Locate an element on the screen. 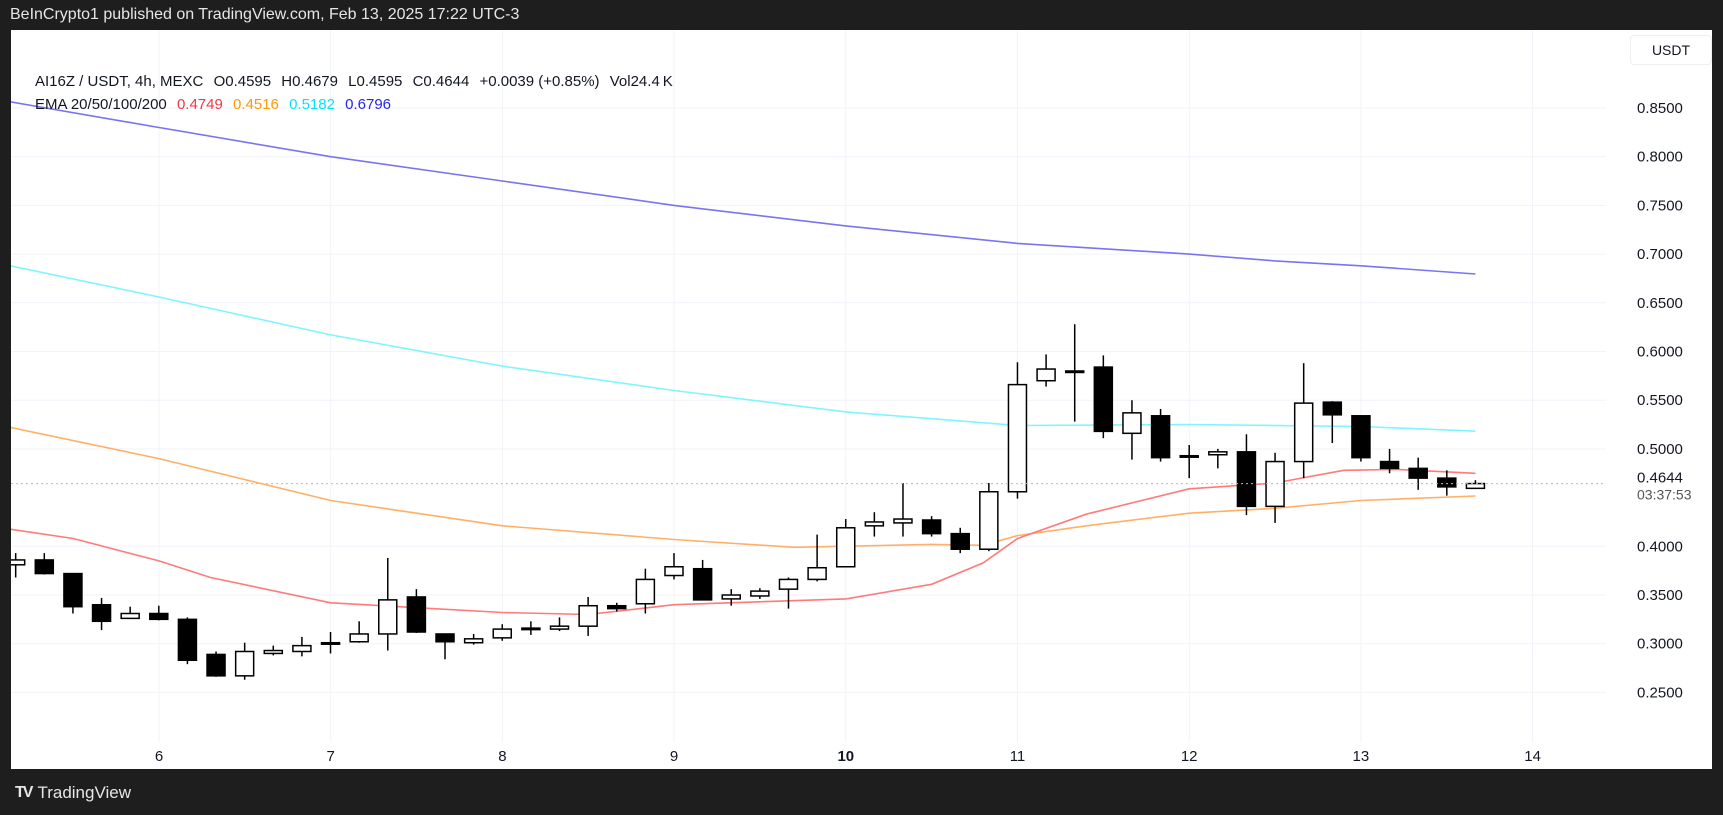 This screenshot has width=1723, height=815. x-tick-label: 10 is located at coordinates (845, 756).